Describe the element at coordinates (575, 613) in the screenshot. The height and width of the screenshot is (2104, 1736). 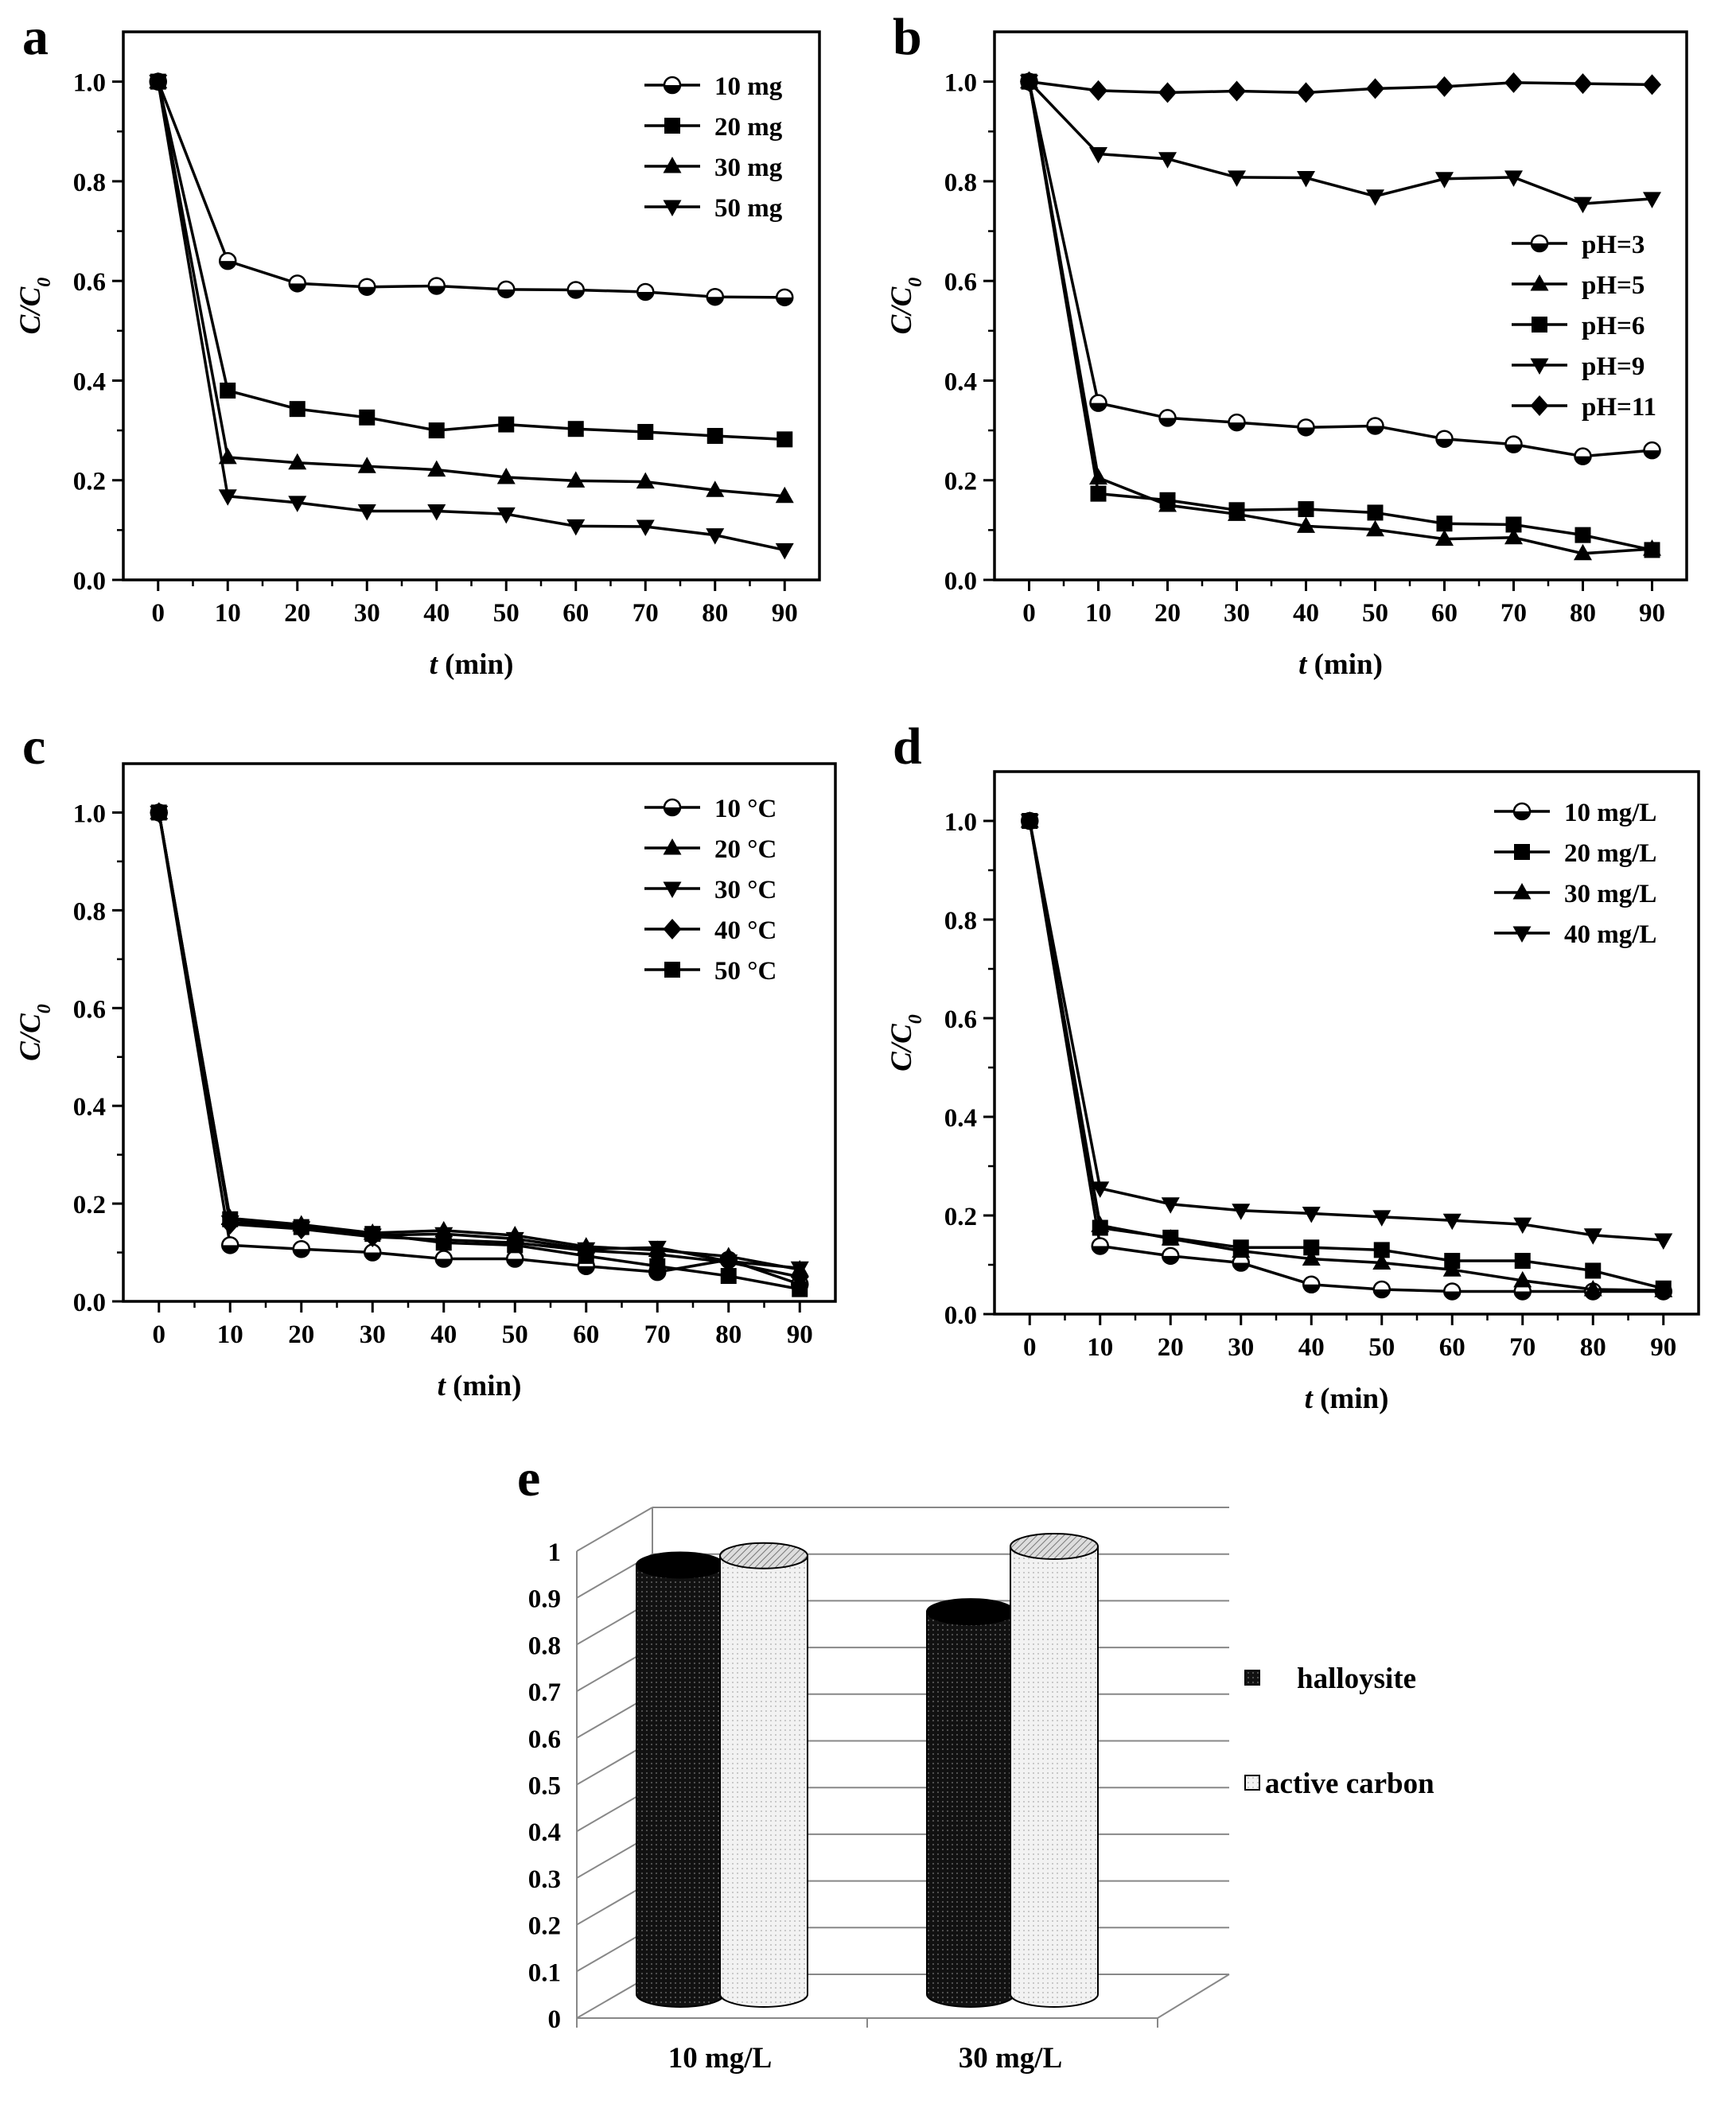
I see `x-tick-label-a: 60` at that location.